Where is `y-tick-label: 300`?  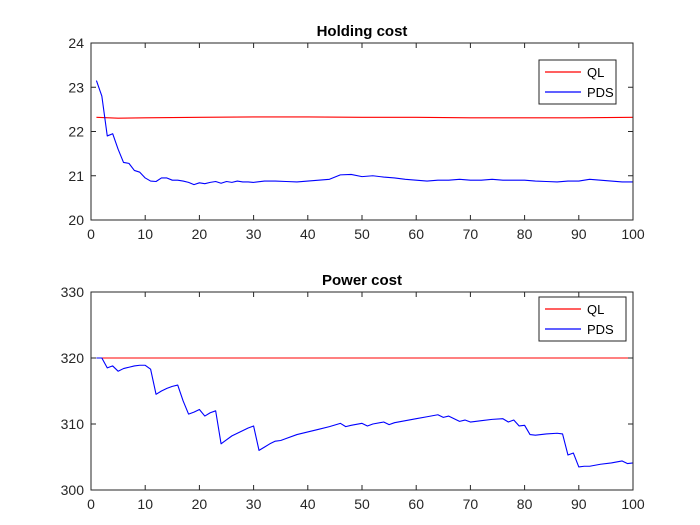 y-tick-label: 300 is located at coordinates (73, 490).